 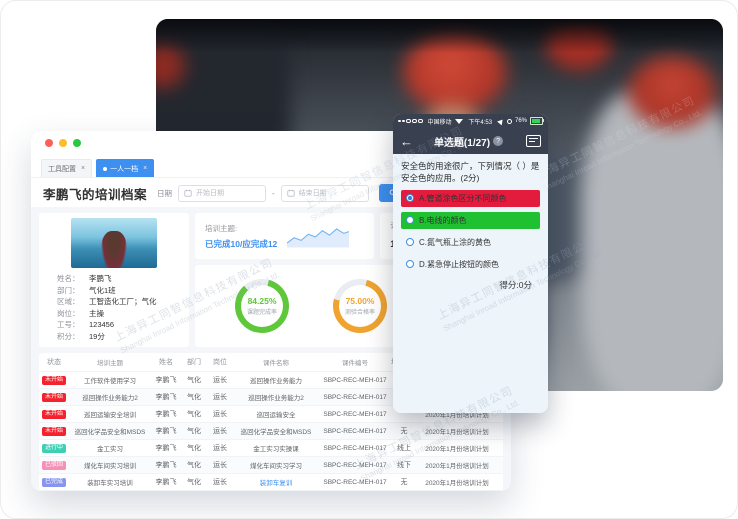 I want to click on close-window-button, so click(x=49, y=143).